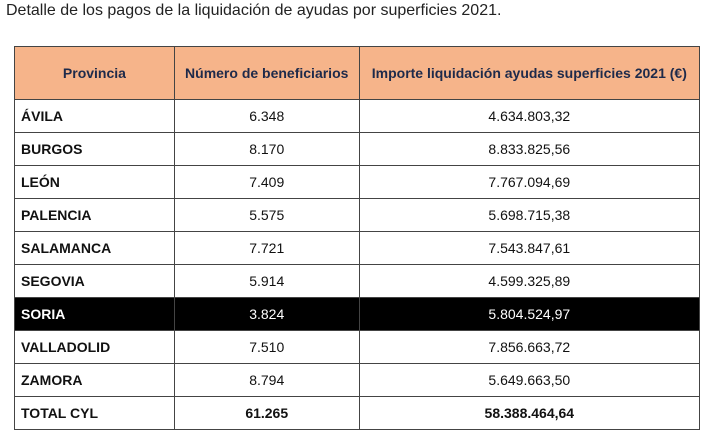 The image size is (714, 436). What do you see at coordinates (266, 413) in the screenshot?
I see `value-cell: 61.265` at bounding box center [266, 413].